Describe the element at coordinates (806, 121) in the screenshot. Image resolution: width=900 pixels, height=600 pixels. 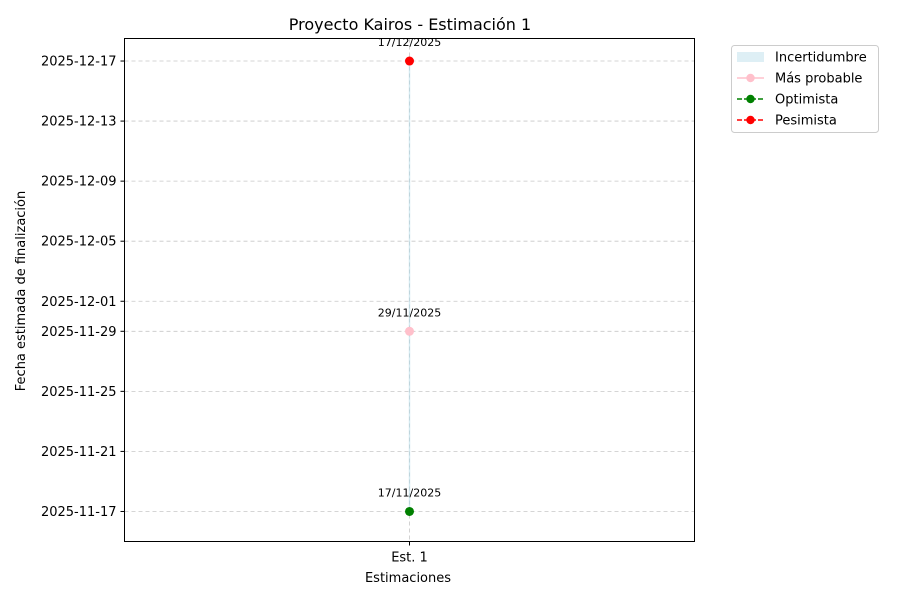
I see `legend-label: Pesimista` at that location.